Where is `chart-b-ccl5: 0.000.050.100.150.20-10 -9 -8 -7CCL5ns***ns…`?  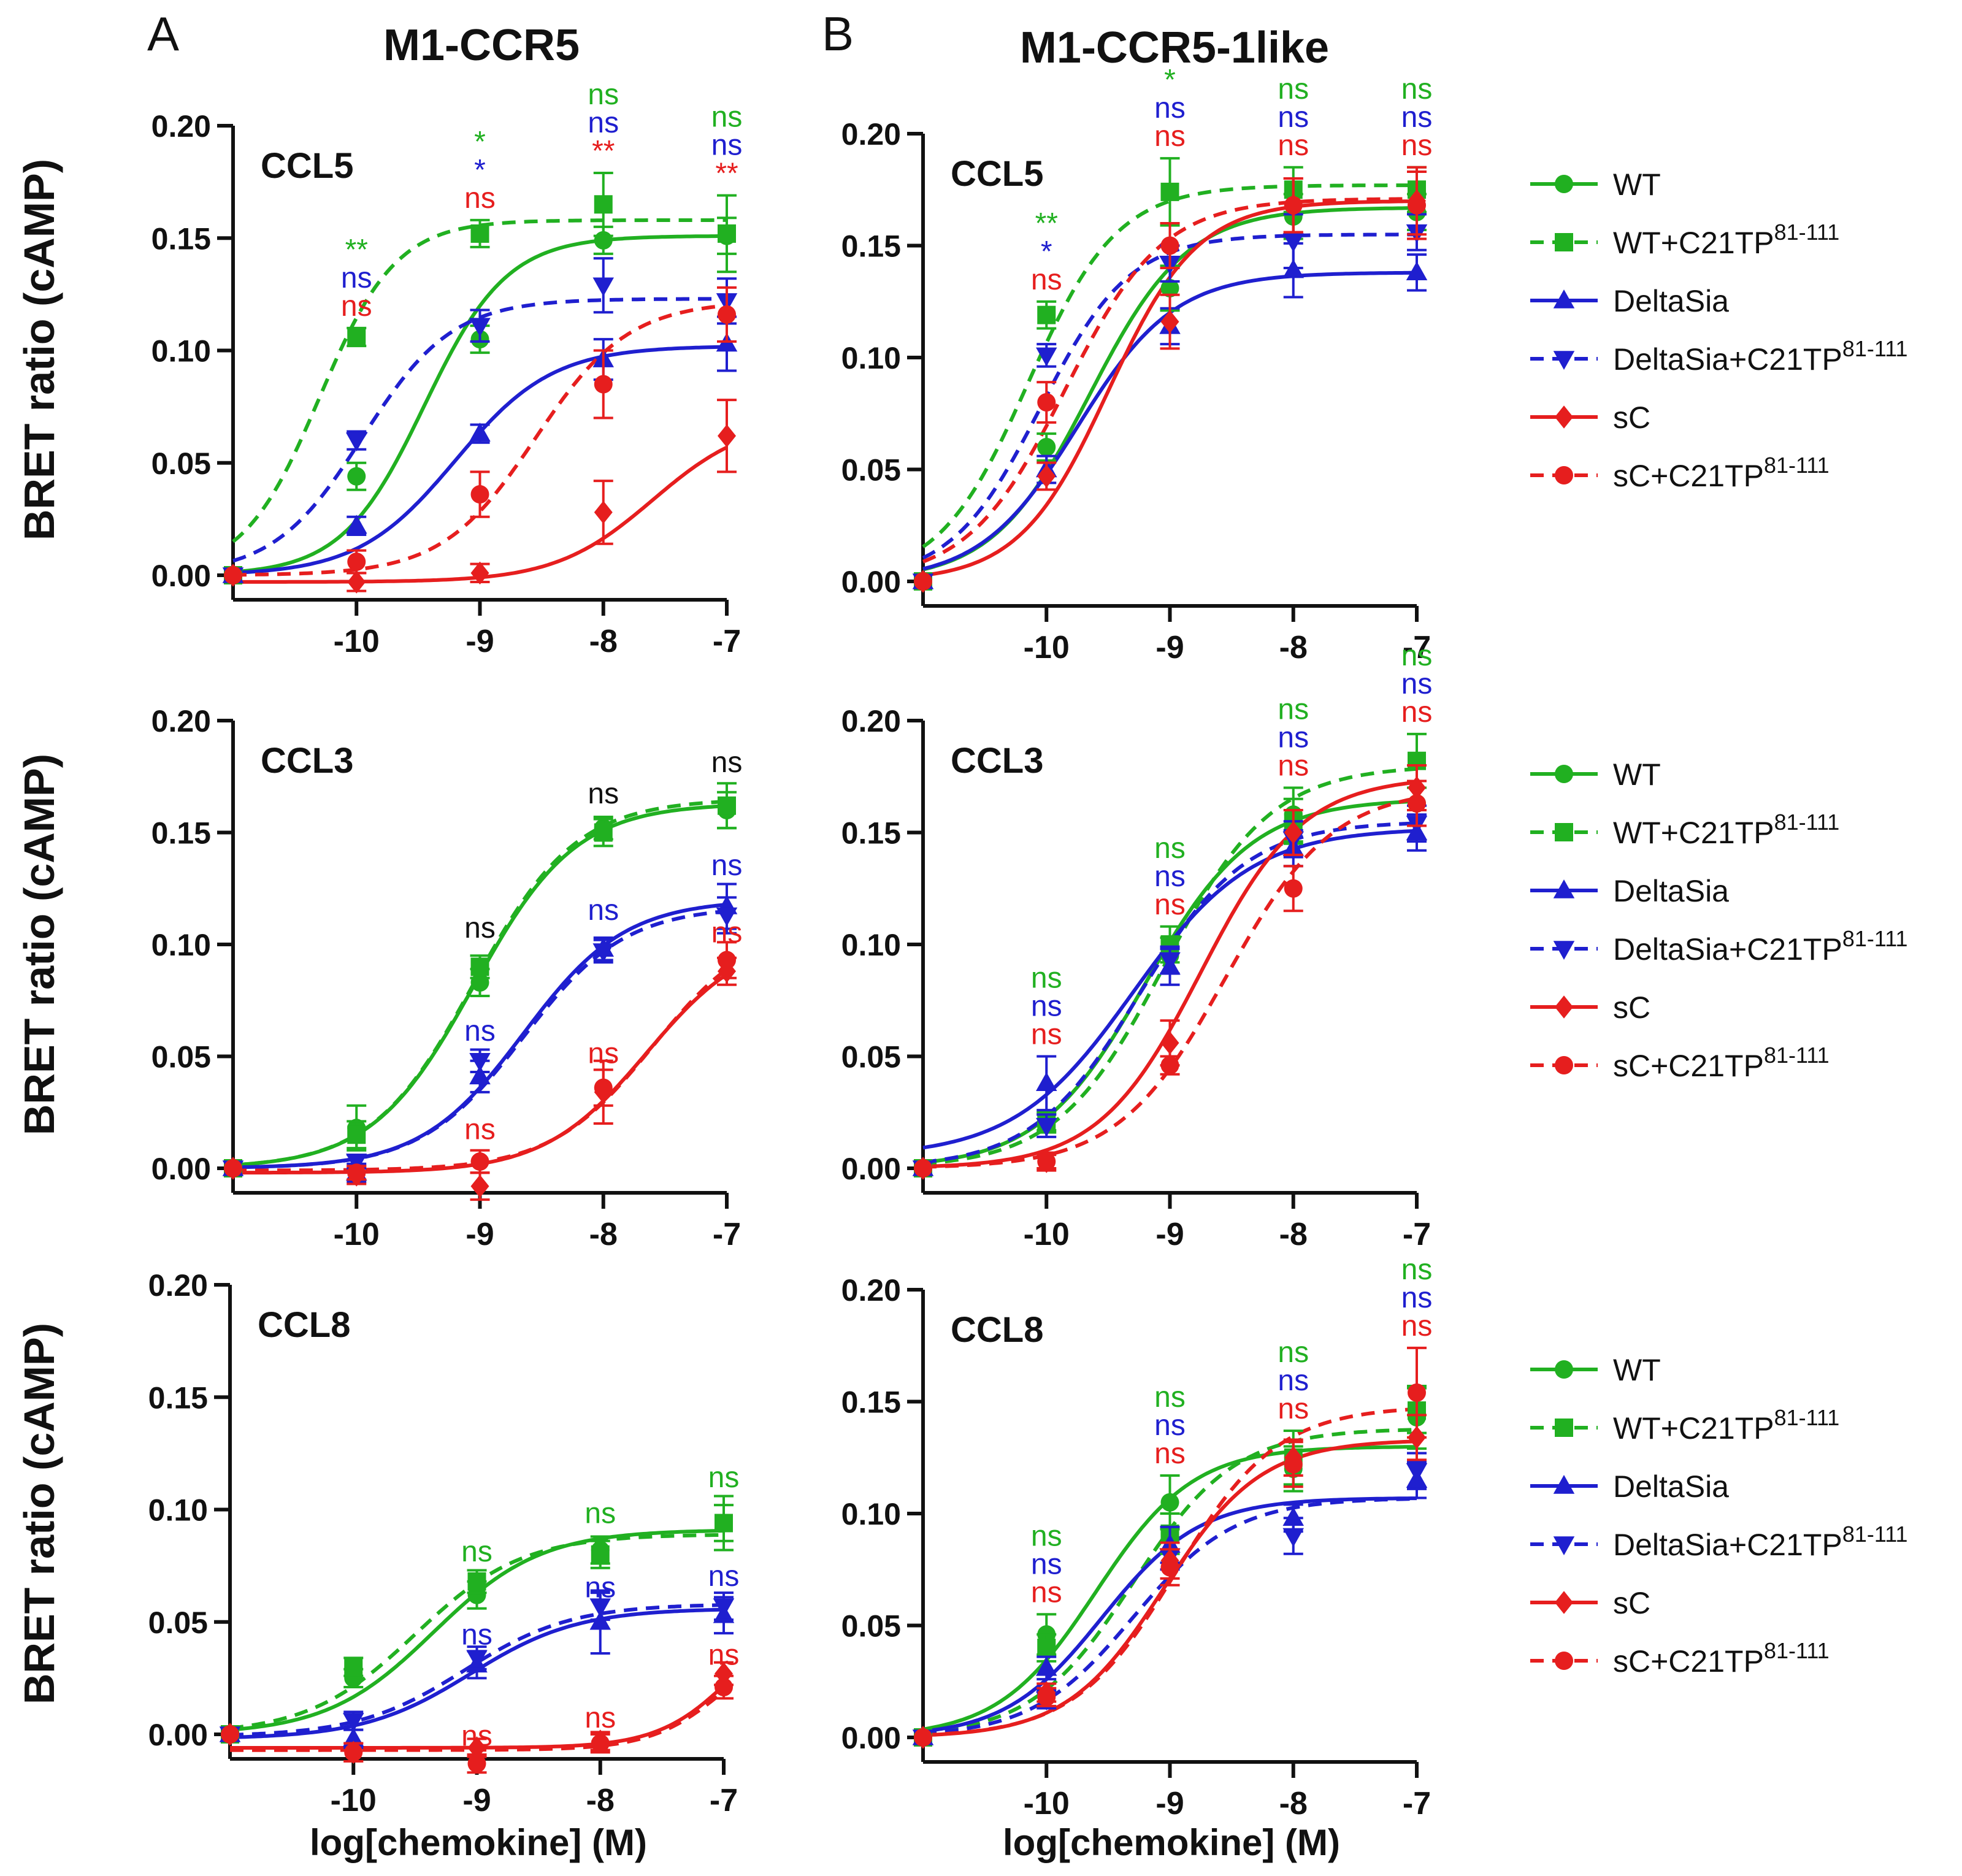
chart-b-ccl5: 0.000.050.100.150.20-10 -9 -8 -7CCL5ns***ns… is located at coordinates (1137, 364).